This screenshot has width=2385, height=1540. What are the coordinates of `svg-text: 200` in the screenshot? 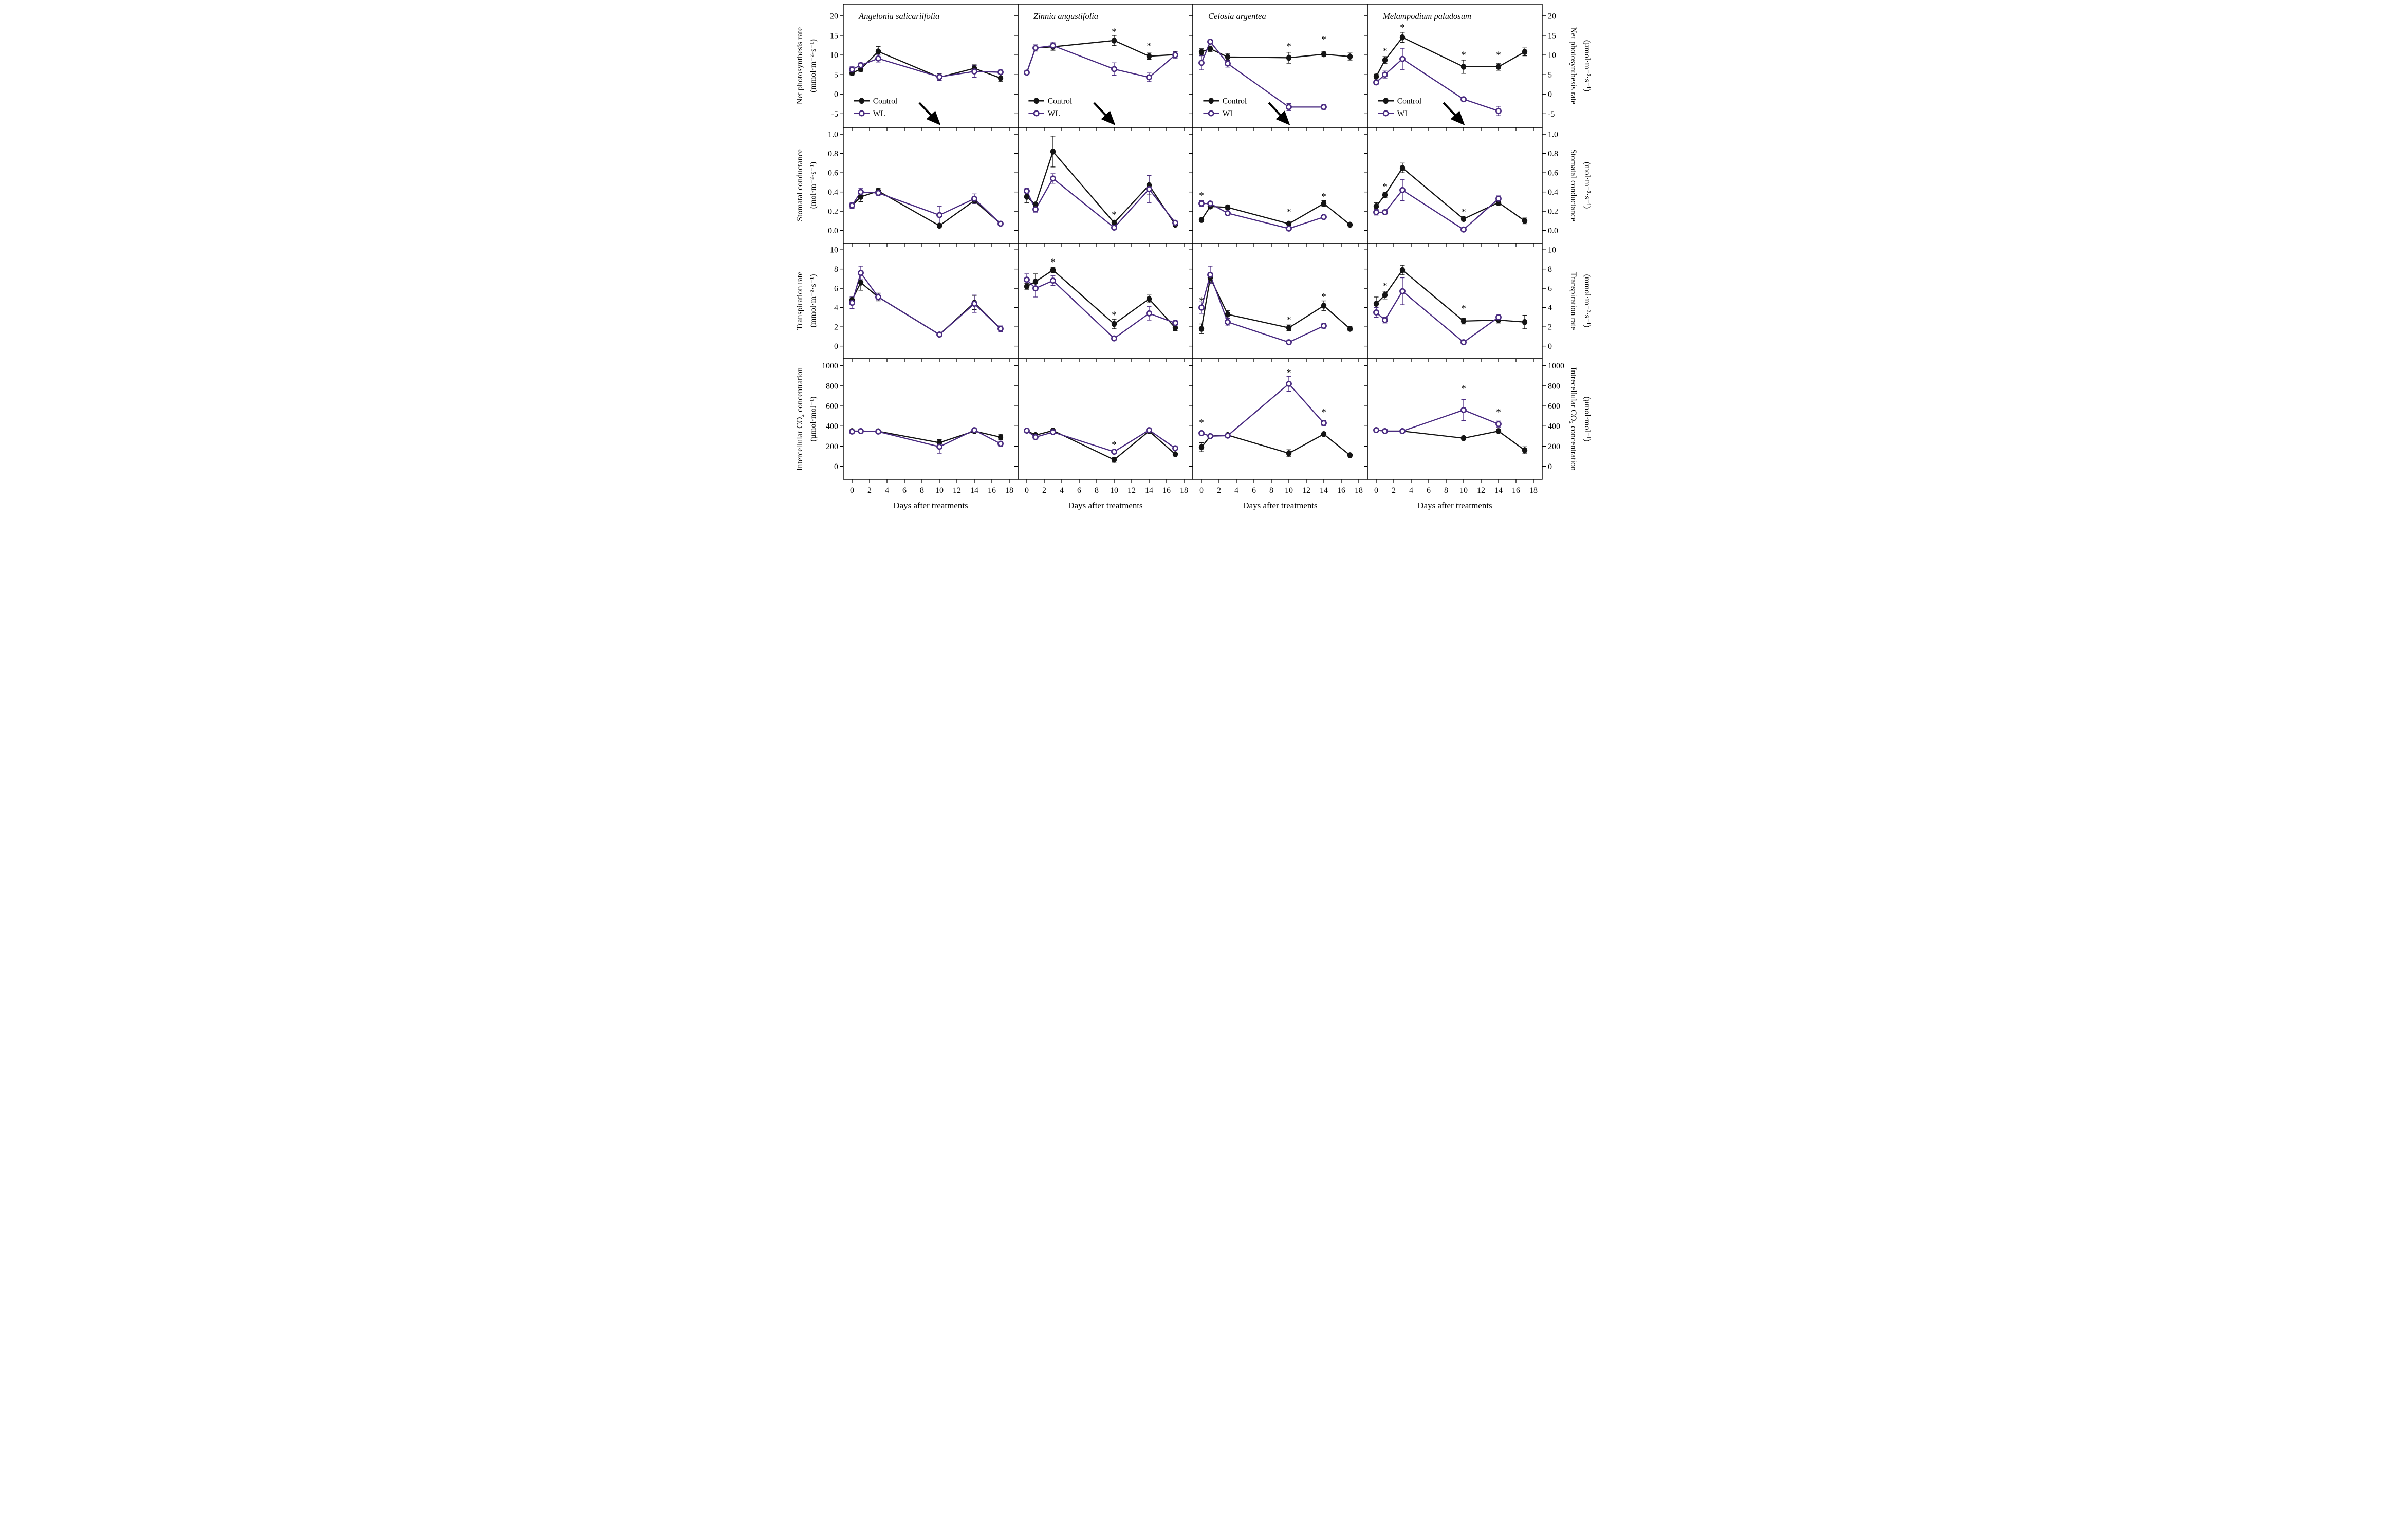 It's located at (832, 446).